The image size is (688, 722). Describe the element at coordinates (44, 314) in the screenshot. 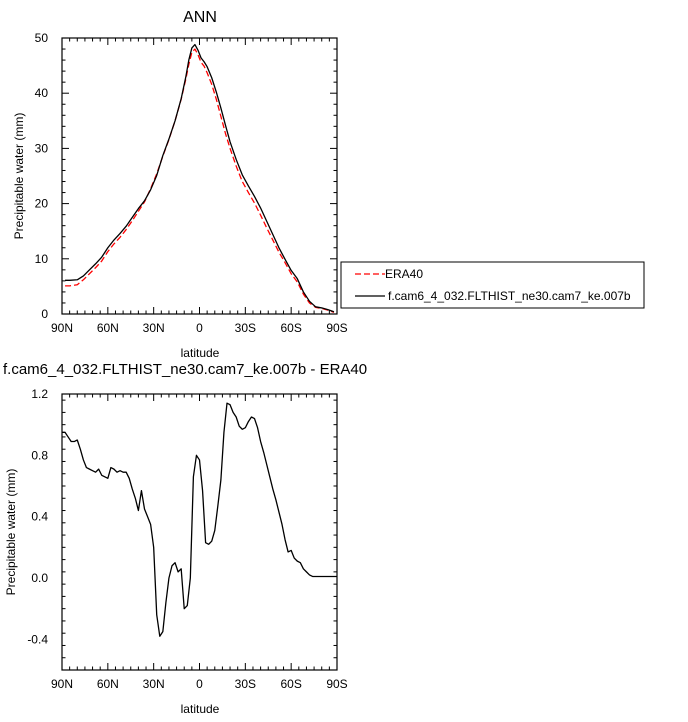

I see `y-tick-label: 0` at that location.